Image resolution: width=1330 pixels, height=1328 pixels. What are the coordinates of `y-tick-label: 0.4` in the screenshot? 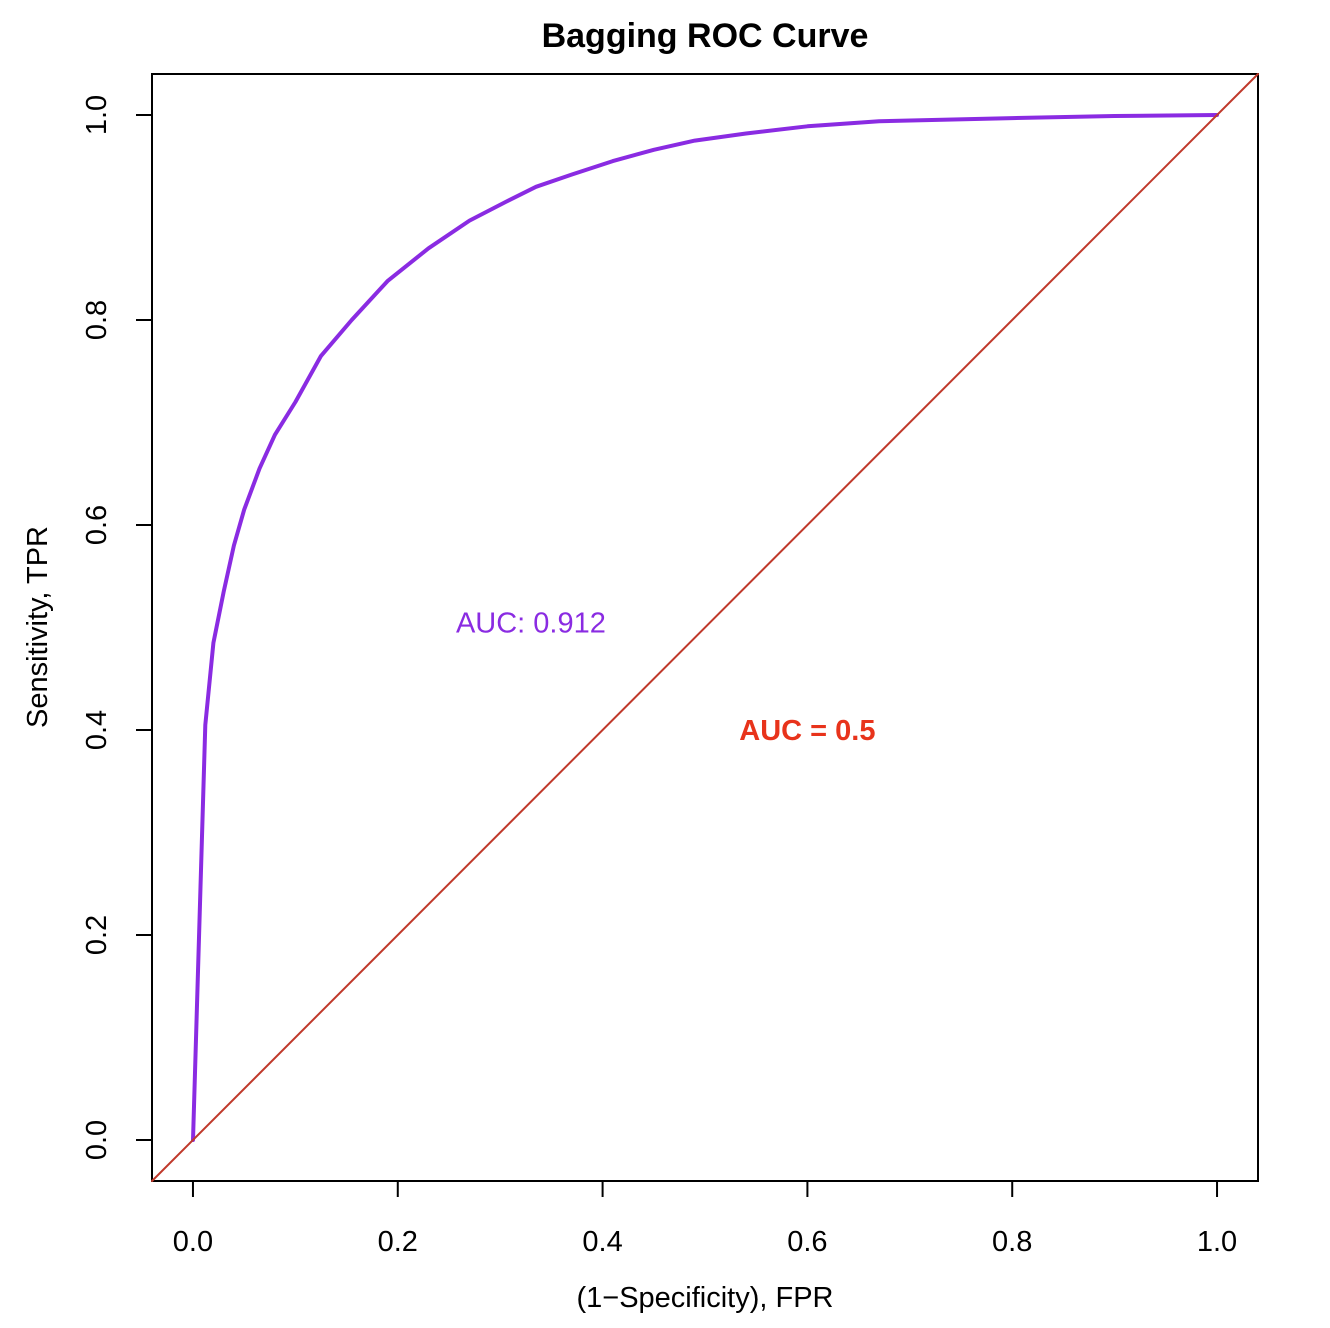 It's located at (97, 730).